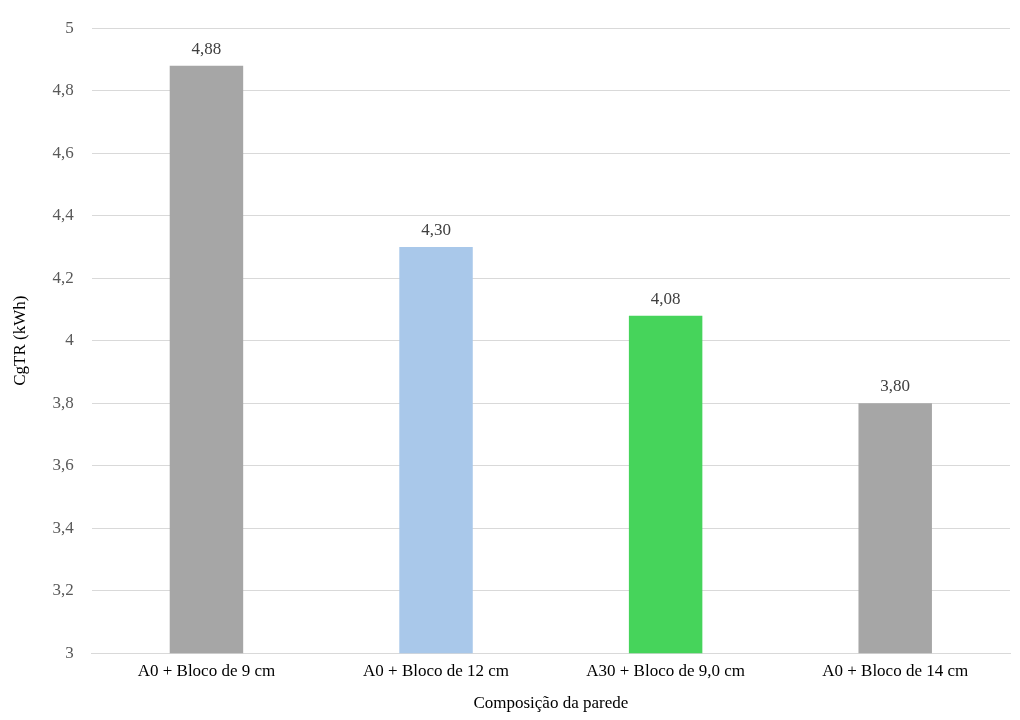 Image resolution: width=1020 pixels, height=720 pixels. What do you see at coordinates (206, 48) in the screenshot?
I see `data-label: 4,88` at bounding box center [206, 48].